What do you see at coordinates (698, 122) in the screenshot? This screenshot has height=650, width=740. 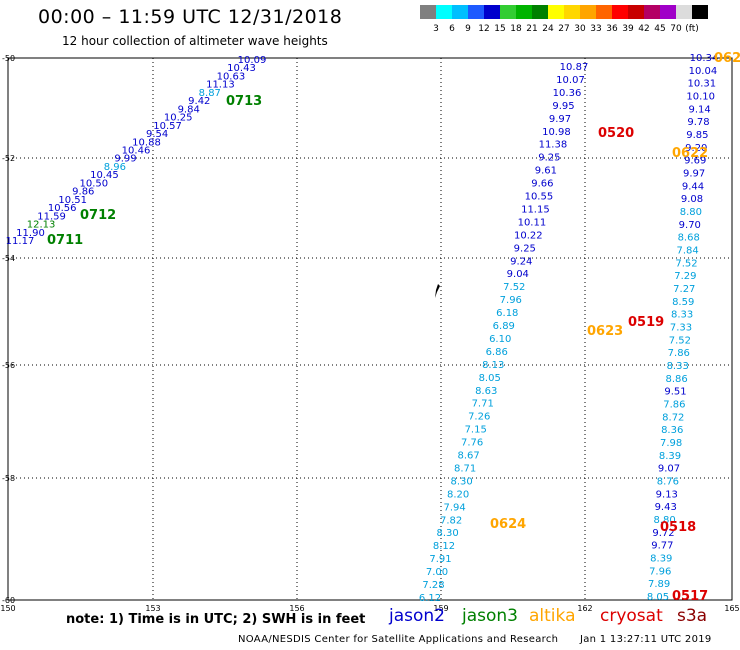 I see `wave-height-value: 9.78` at bounding box center [698, 122].